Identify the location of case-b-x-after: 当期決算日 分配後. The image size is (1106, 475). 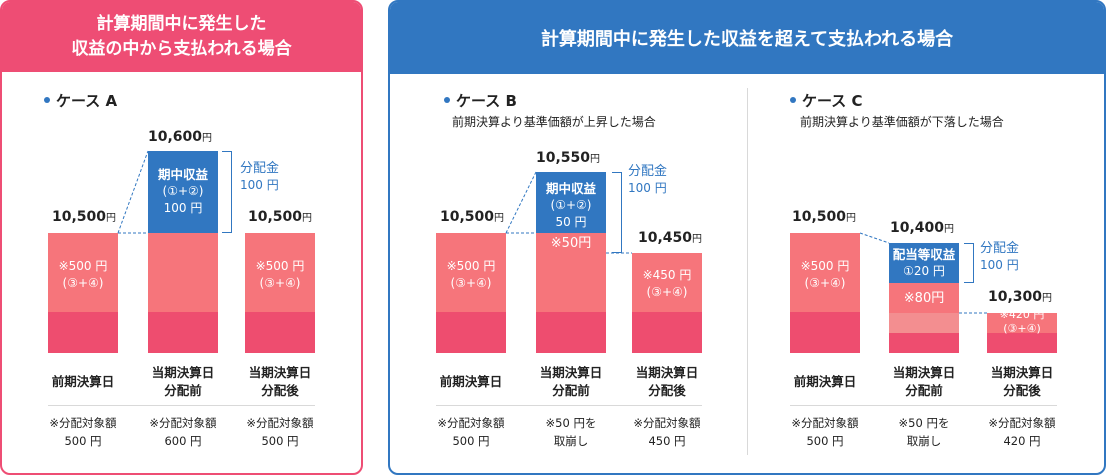
(667, 381).